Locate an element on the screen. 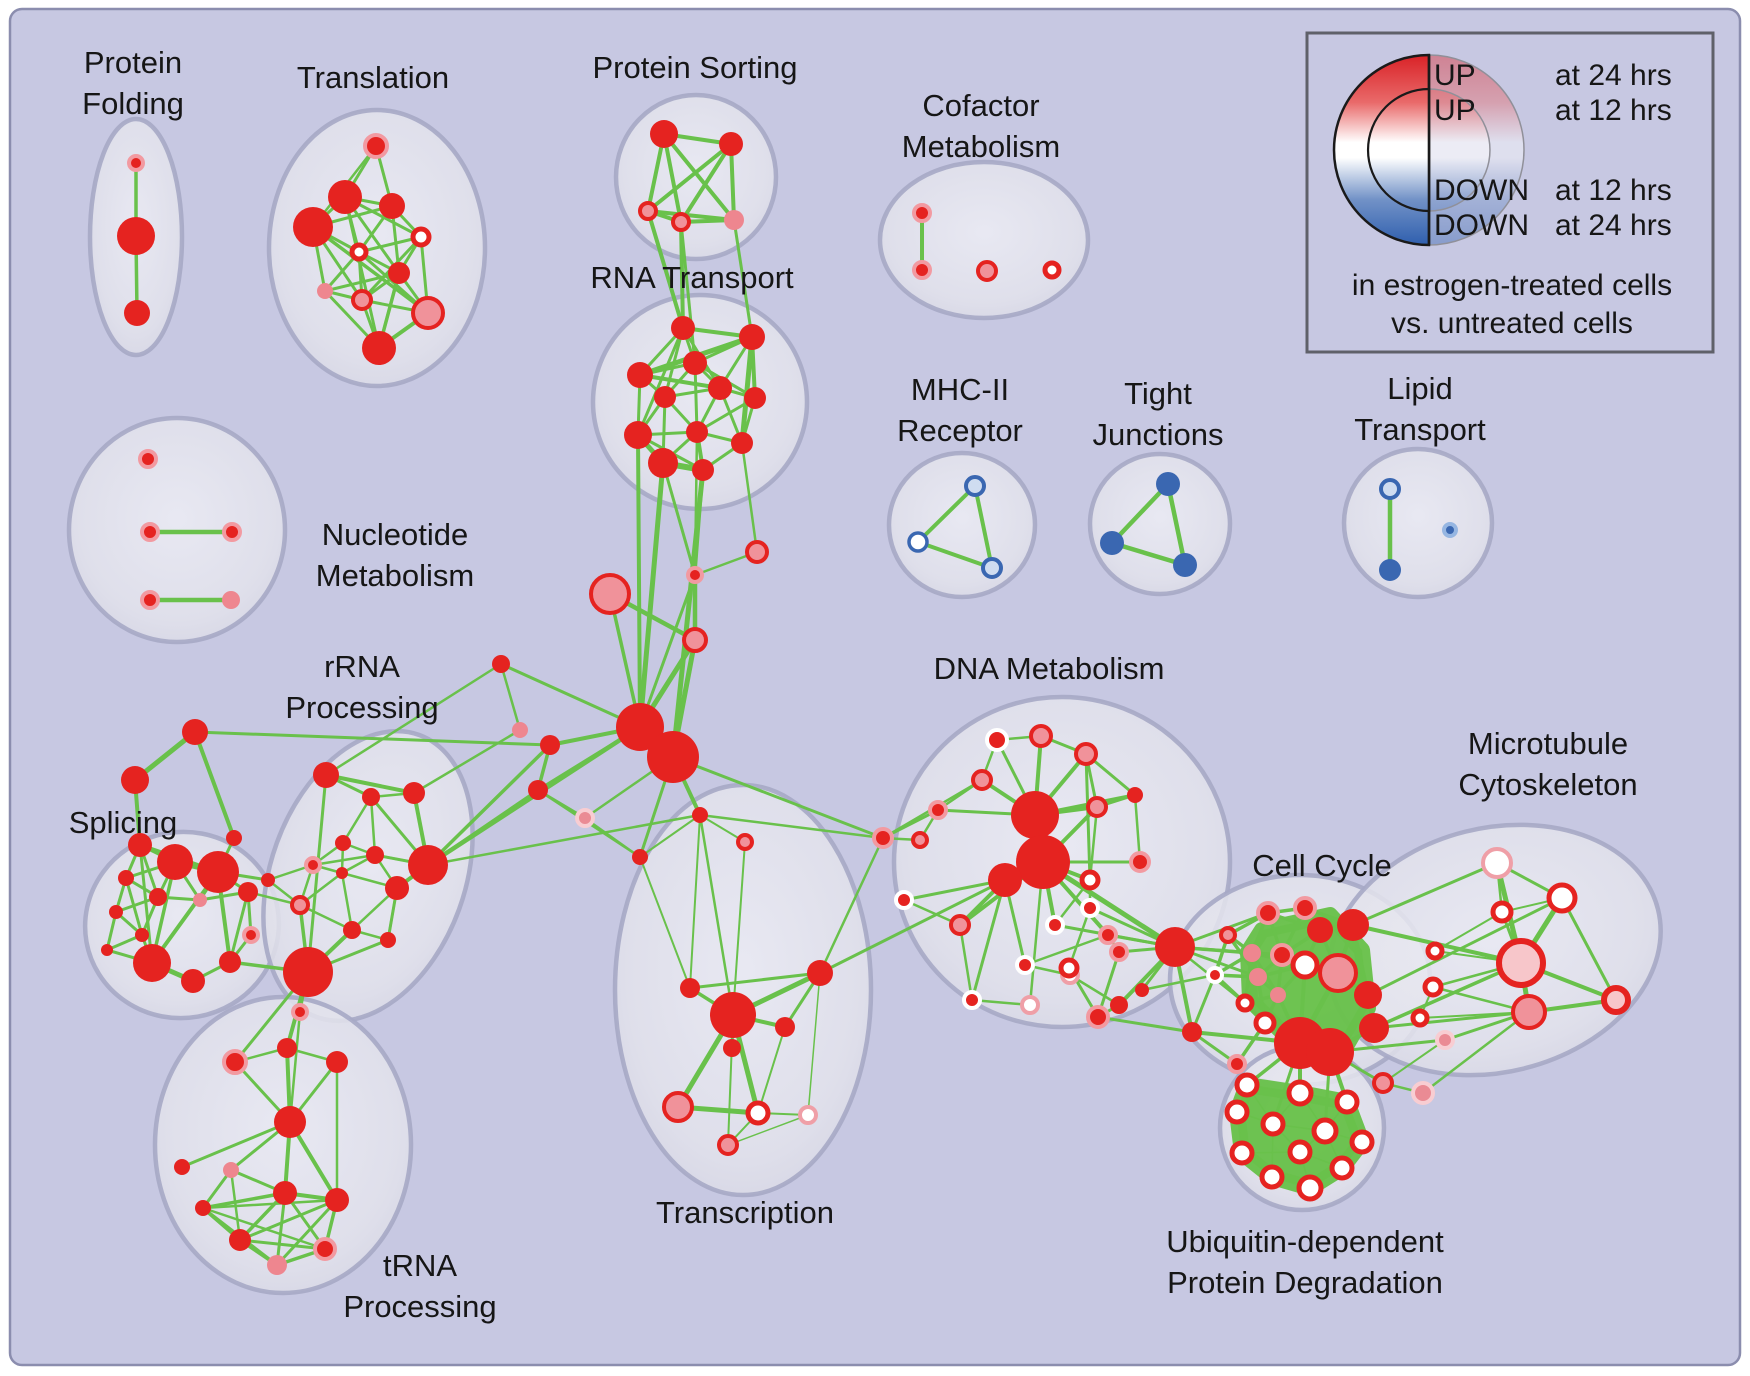 The width and height of the screenshot is (1750, 1376). cluster-label-rna-transport: RNA Transport is located at coordinates (692, 277).